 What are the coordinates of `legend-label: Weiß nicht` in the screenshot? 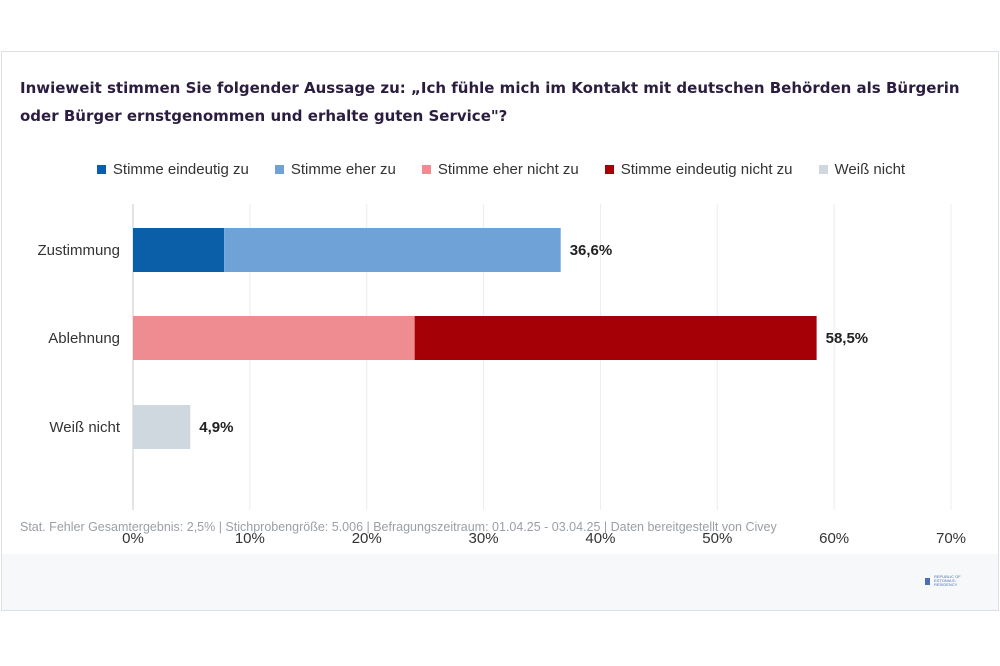 It's located at (870, 169).